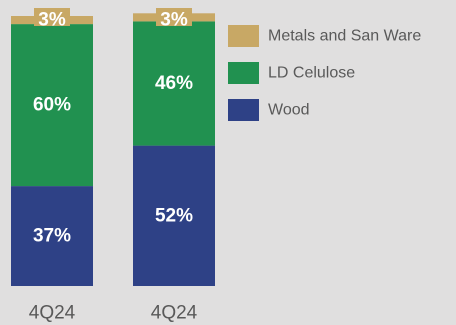 Image resolution: width=456 pixels, height=325 pixels. Describe the element at coordinates (174, 20) in the screenshot. I see `bar-value-label-metals-and-san-ware-2: 3%` at that location.